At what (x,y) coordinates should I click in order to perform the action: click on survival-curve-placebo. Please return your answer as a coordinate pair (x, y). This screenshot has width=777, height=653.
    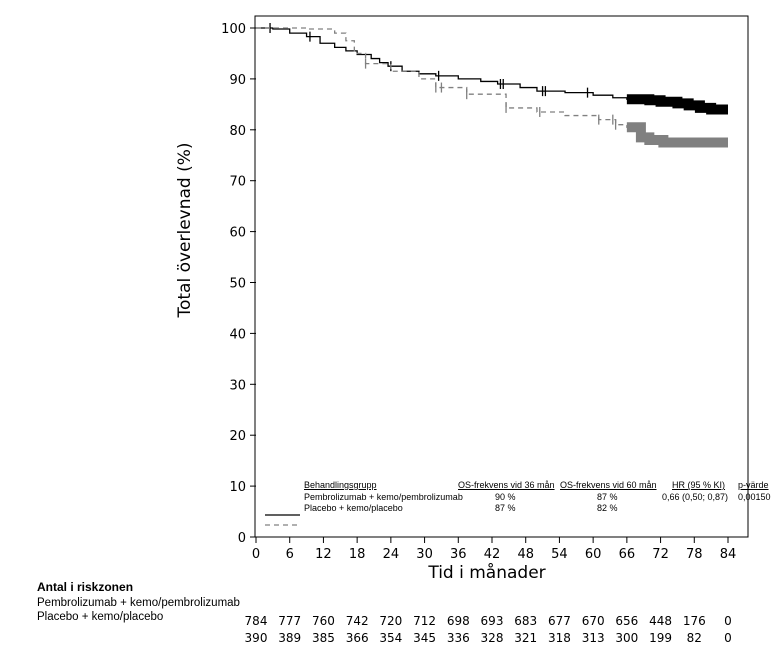
    Looking at the image, I should click on (492, 85).